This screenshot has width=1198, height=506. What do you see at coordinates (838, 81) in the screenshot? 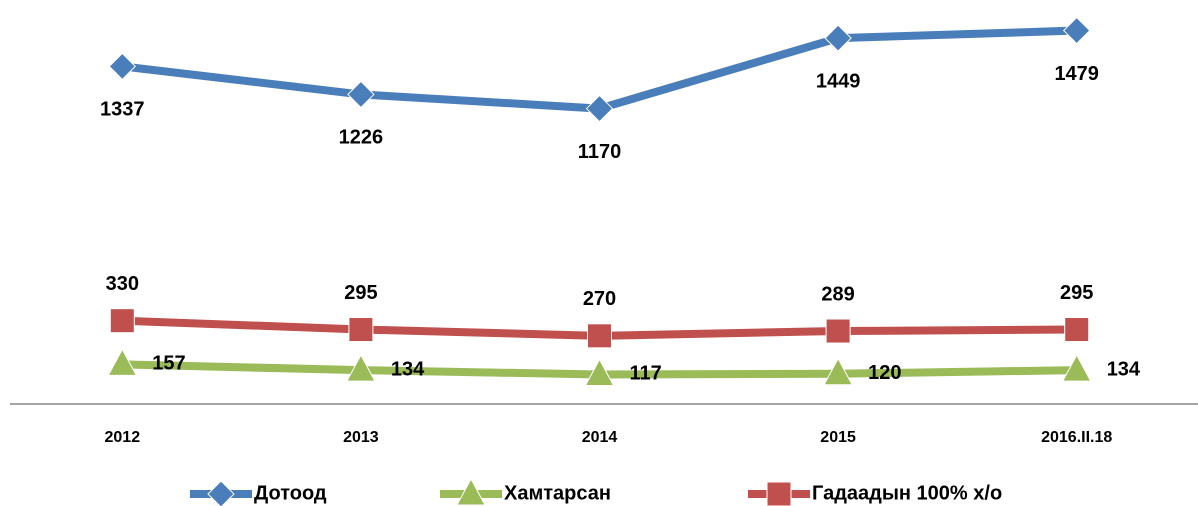
I see `data-label: 1449` at bounding box center [838, 81].